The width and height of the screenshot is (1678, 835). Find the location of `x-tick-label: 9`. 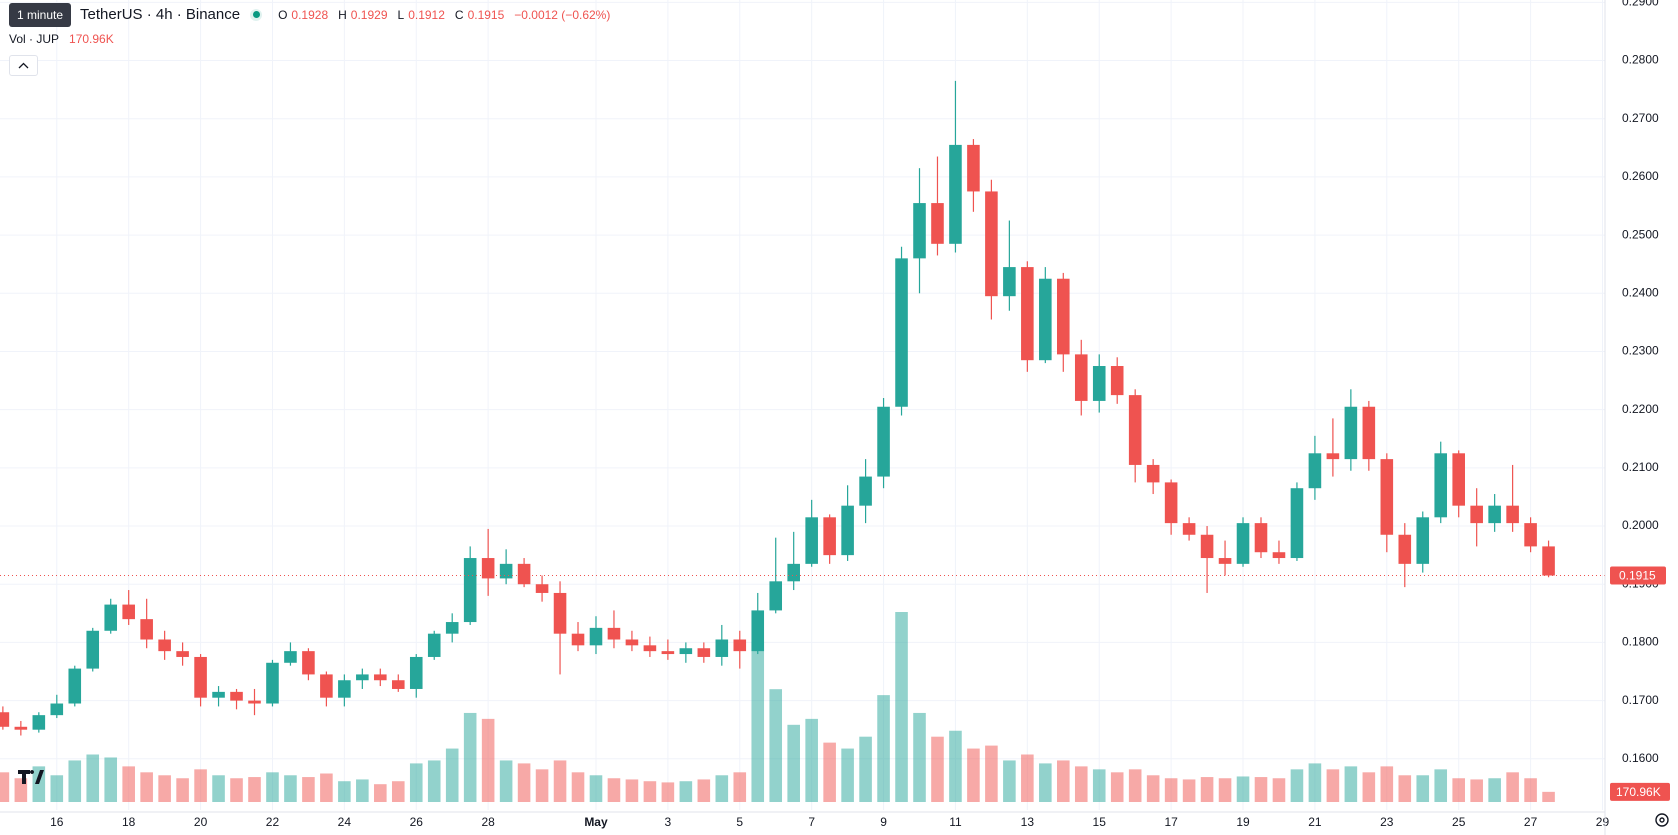

x-tick-label: 9 is located at coordinates (883, 822).